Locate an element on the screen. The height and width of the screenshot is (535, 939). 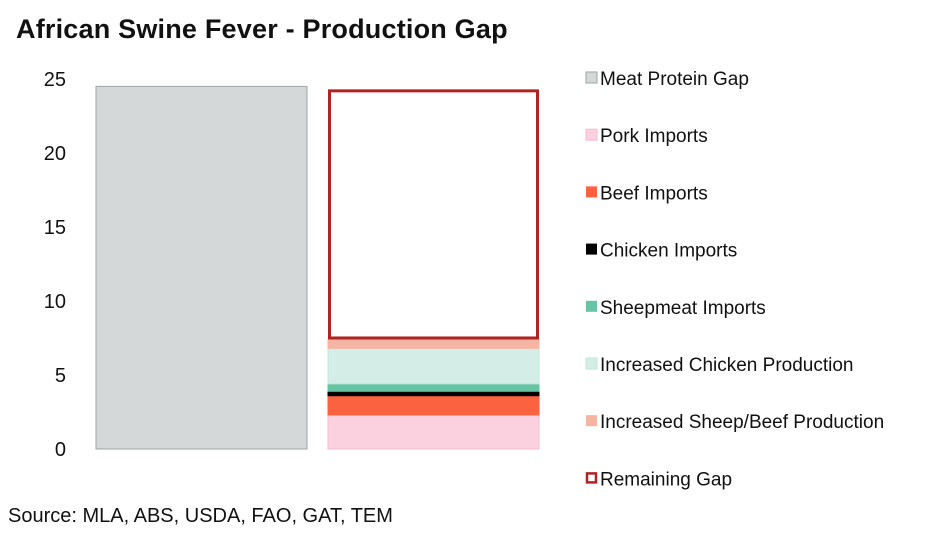
y-tick-label: 20 is located at coordinates (55, 154).